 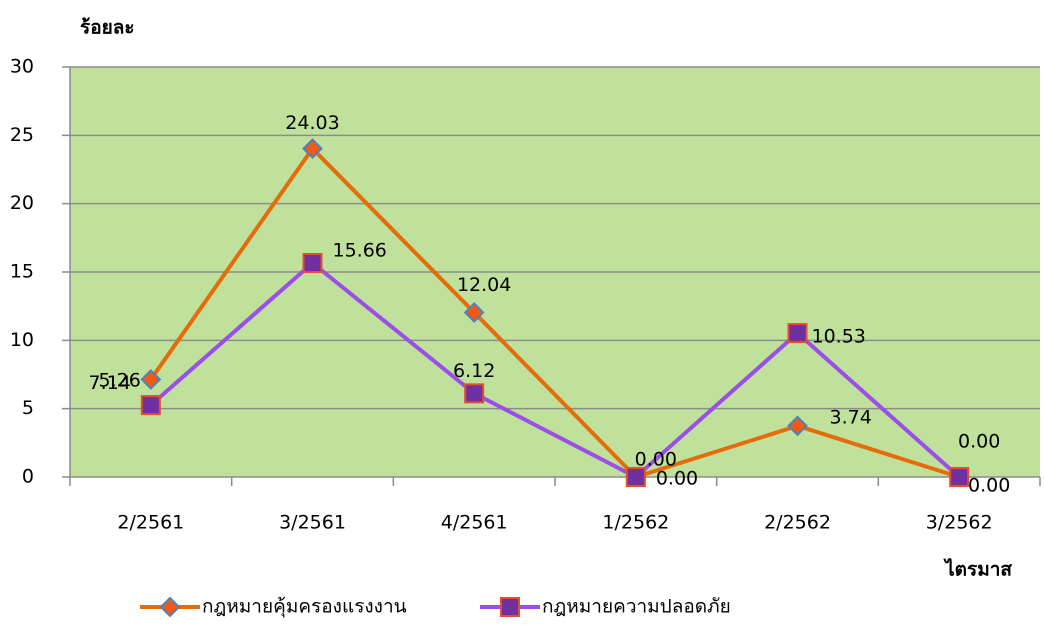 What do you see at coordinates (959, 523) in the screenshot?
I see `x-tick-label: 3/2562` at bounding box center [959, 523].